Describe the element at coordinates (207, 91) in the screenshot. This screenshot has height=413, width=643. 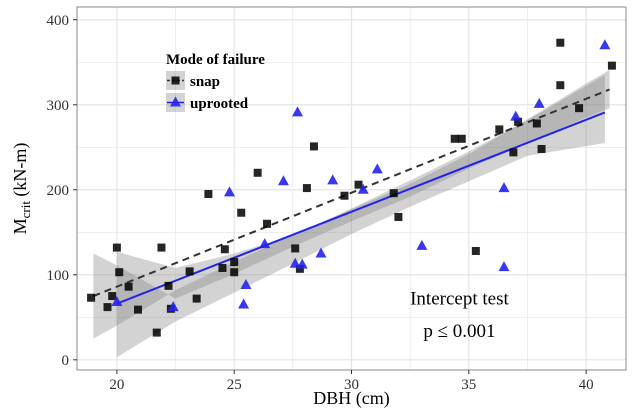
I see `legend-items: snap uprooted` at that location.